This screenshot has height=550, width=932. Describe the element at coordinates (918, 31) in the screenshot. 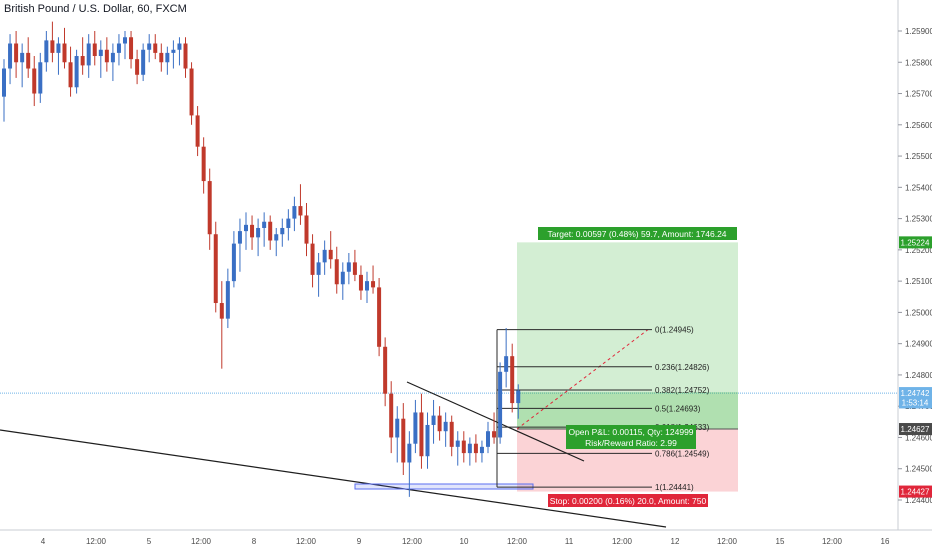

I see `y-tick-label: 1.25900` at that location.